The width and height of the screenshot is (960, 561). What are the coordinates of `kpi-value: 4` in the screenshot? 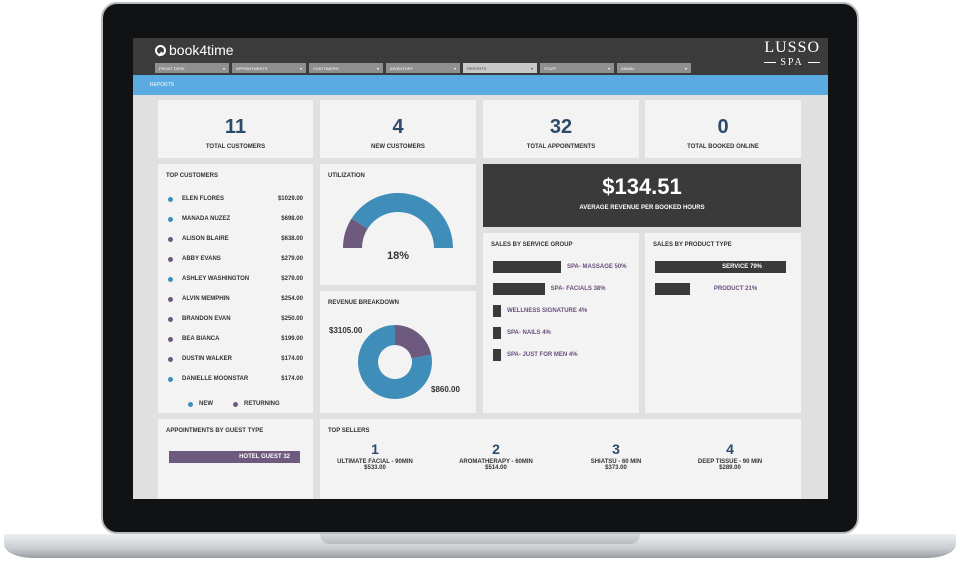 It's located at (398, 127).